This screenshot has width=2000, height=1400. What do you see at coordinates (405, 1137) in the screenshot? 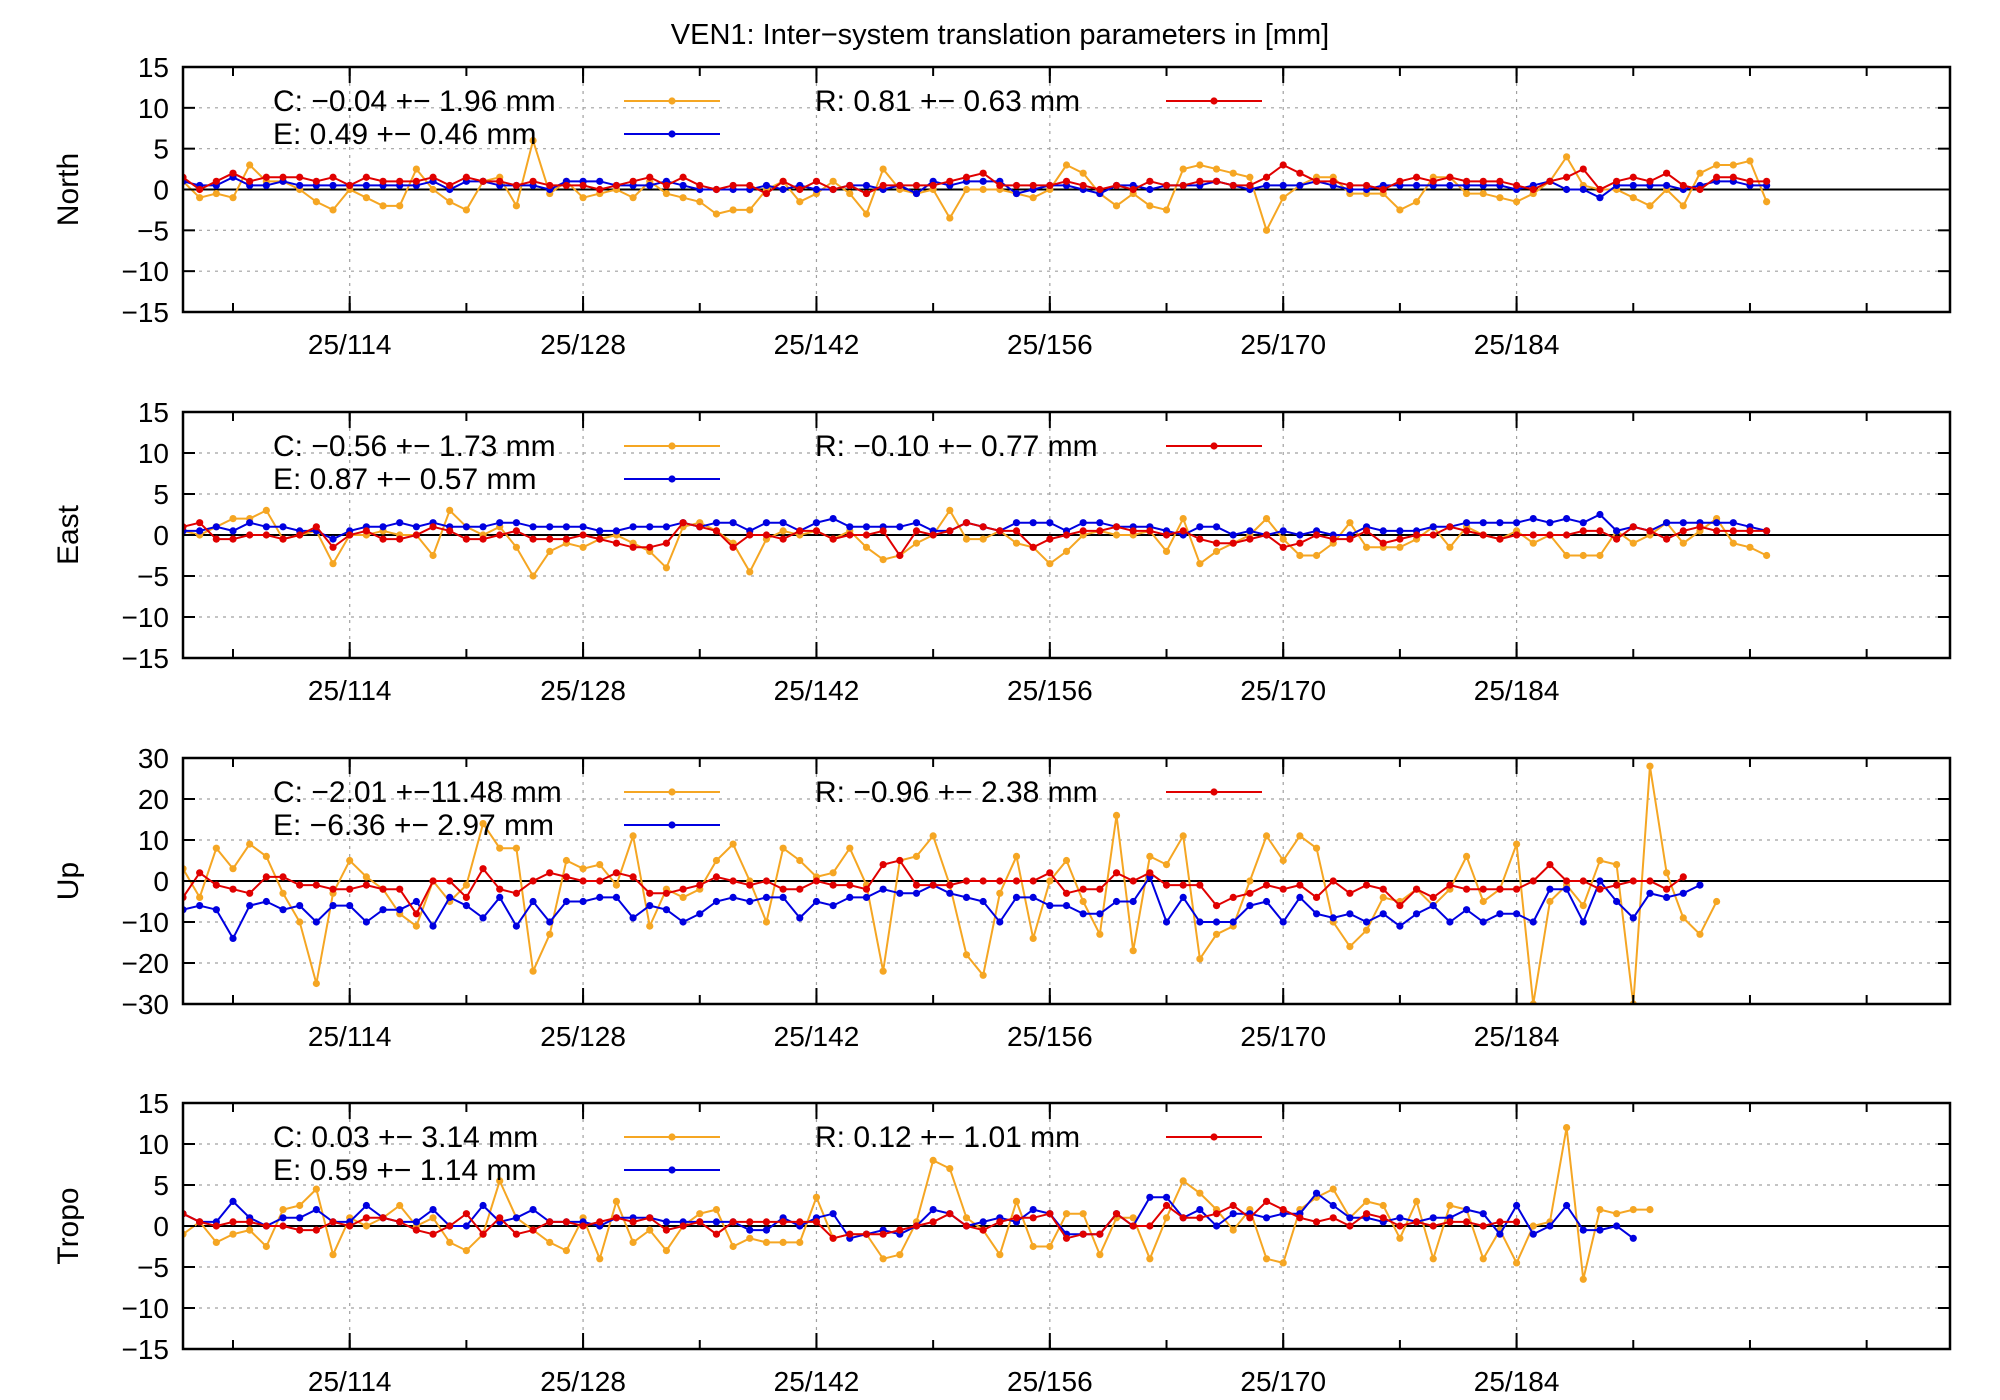
I see `legend-label-c: C: 0.03 +− 3.14 mm` at bounding box center [405, 1137].